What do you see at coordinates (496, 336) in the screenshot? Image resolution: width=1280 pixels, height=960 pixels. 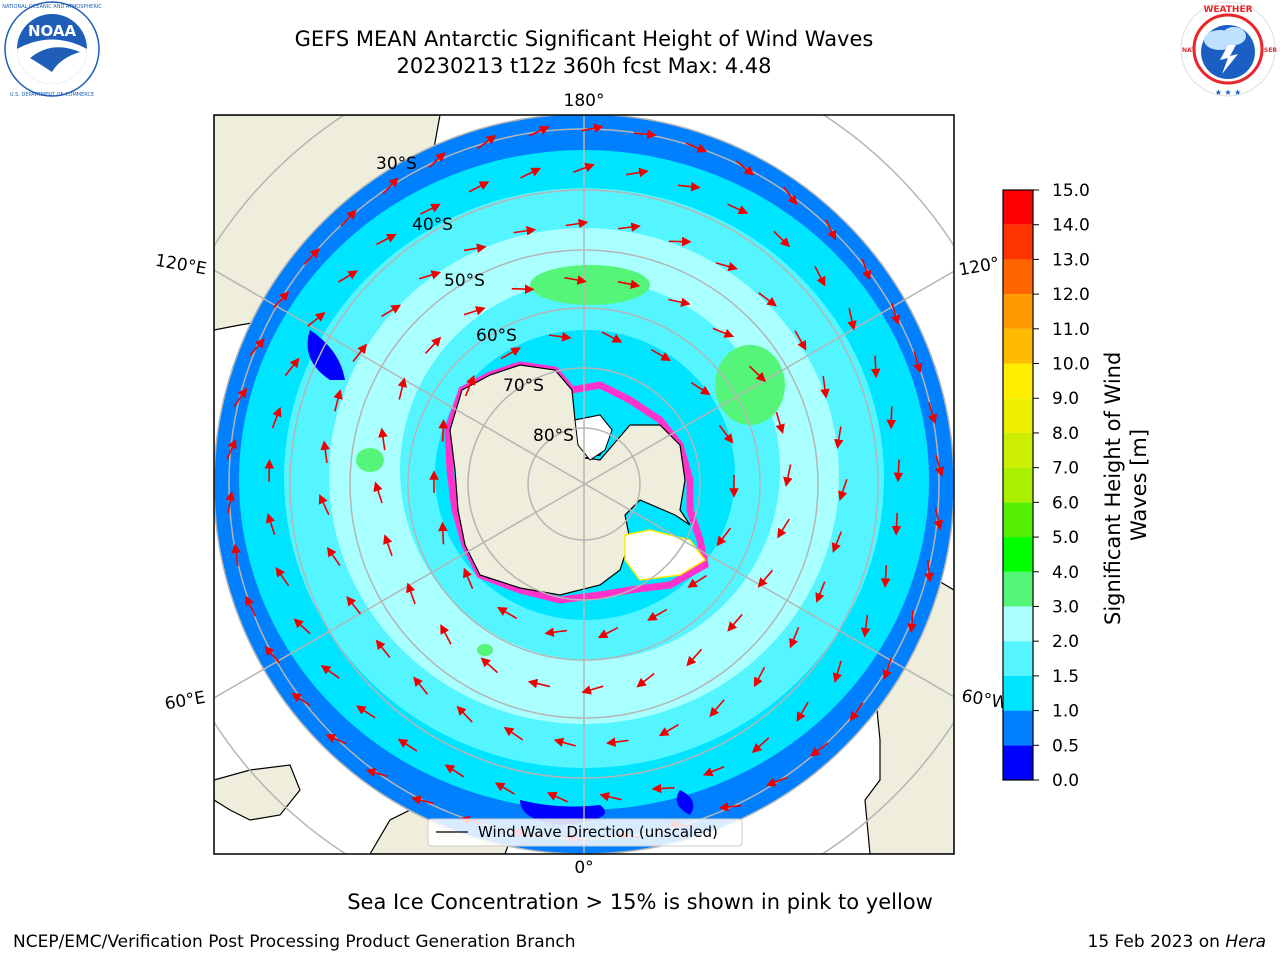 I see `lat-label-60s: 60°S` at bounding box center [496, 336].